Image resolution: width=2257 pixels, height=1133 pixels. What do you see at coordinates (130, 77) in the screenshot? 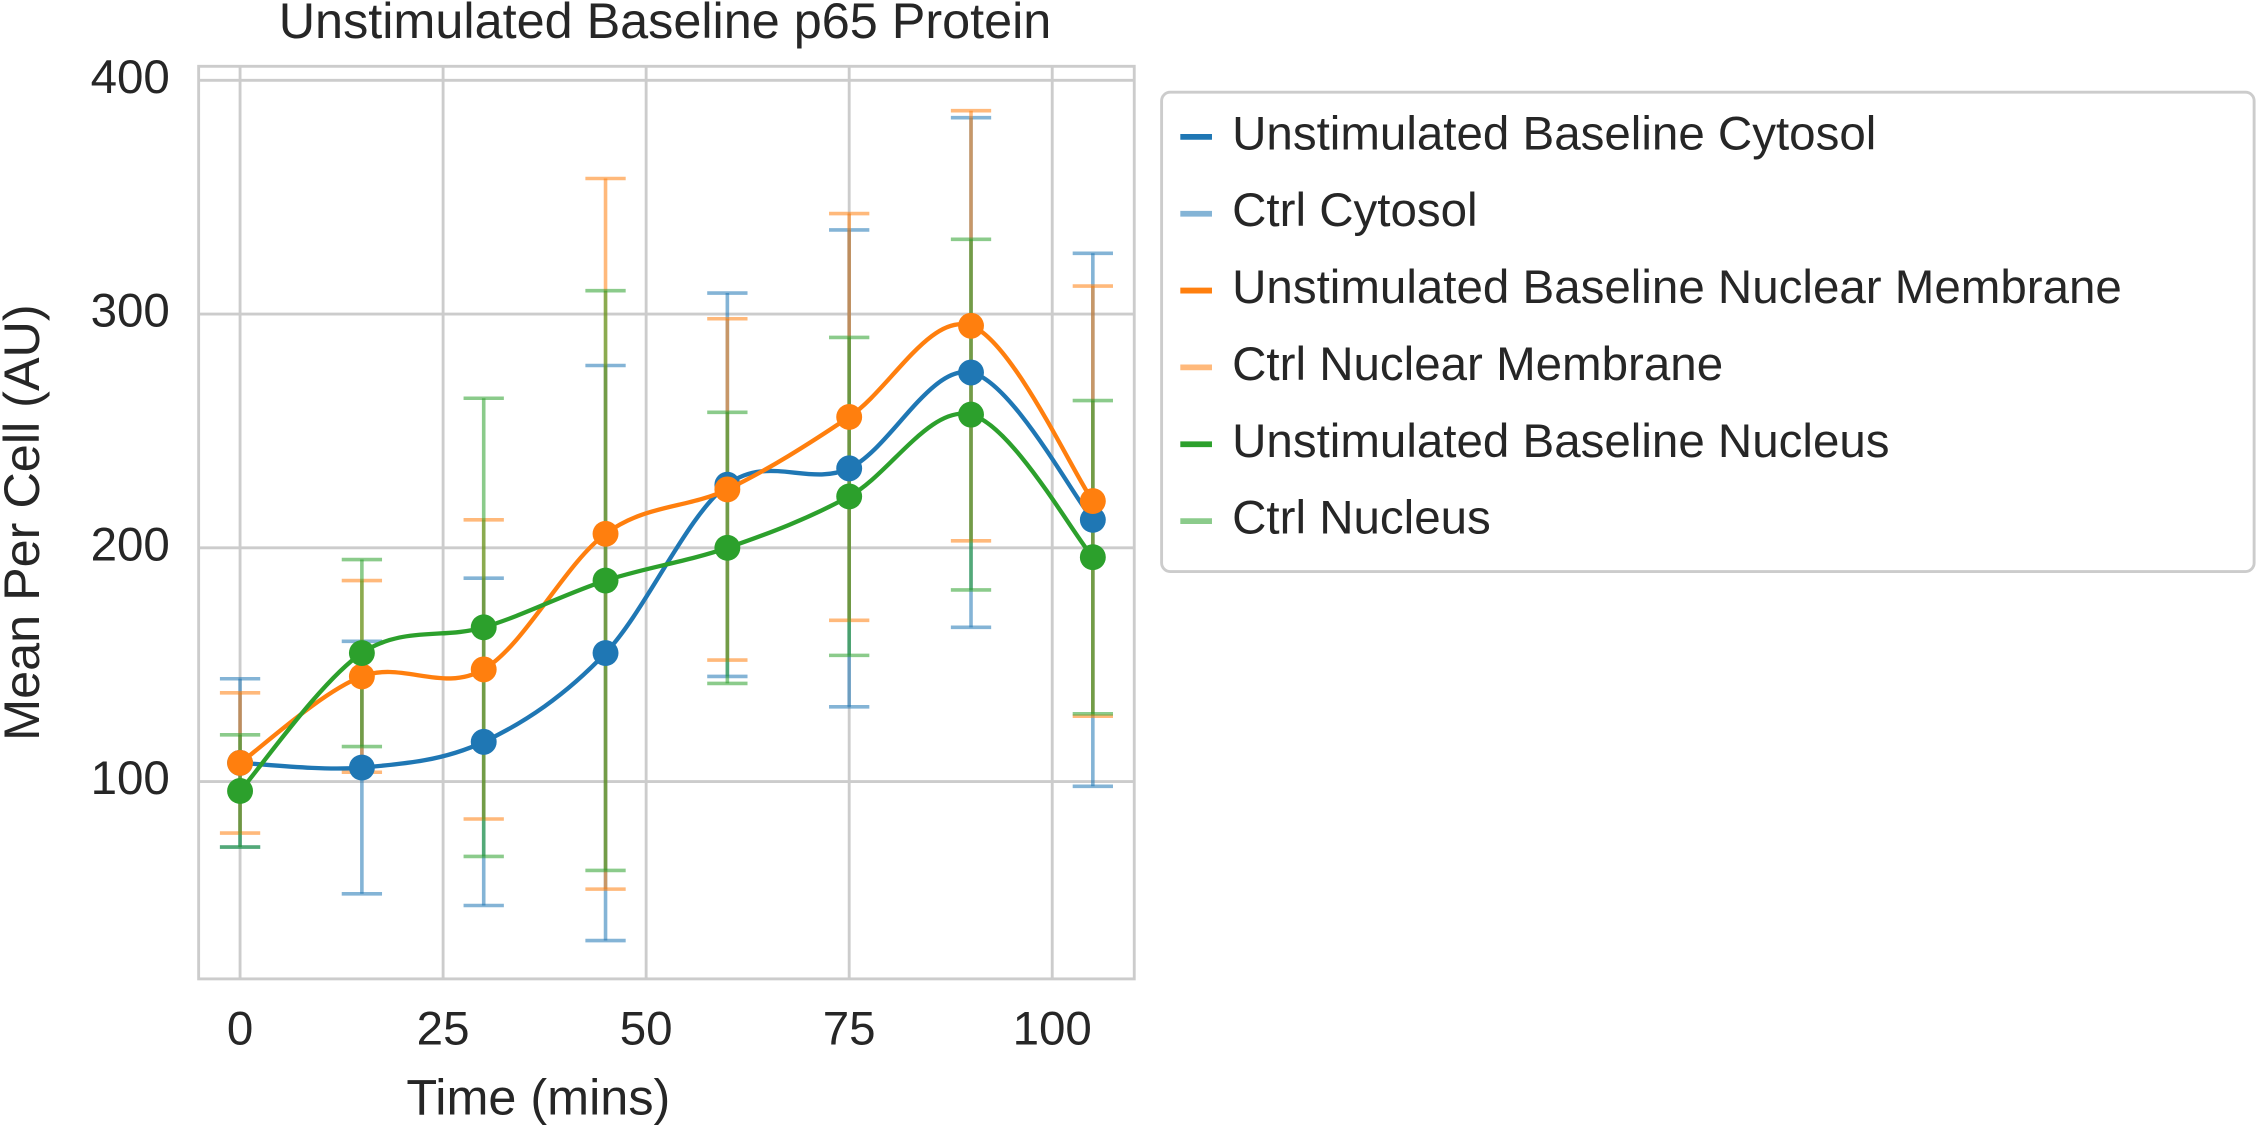
I see `y-tick-label: 400` at bounding box center [130, 77].